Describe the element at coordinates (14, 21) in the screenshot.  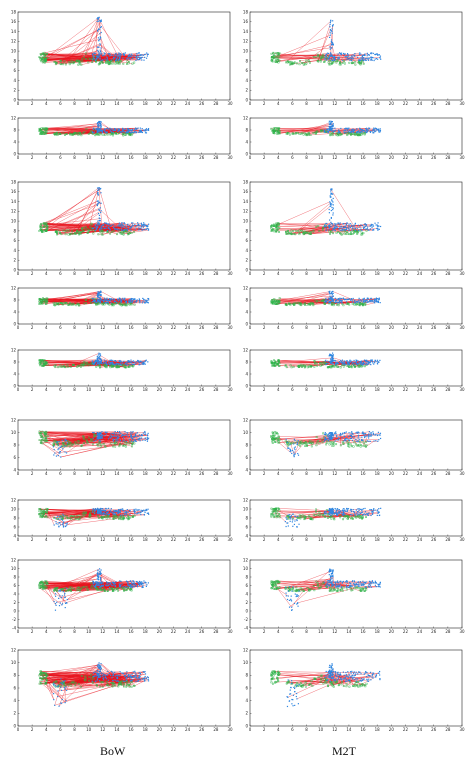
I see `y-tick-label: 16` at that location.